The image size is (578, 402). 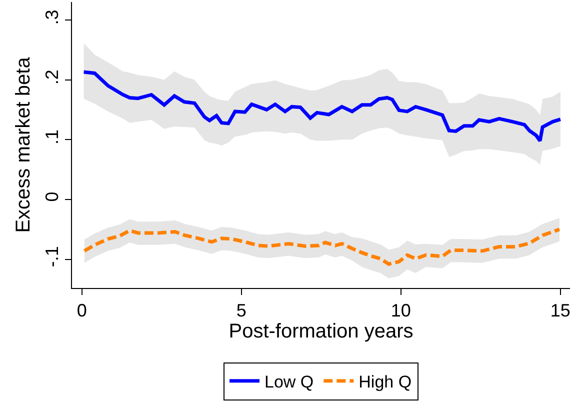 I want to click on y-tick-label: -.1, so click(x=52, y=257).